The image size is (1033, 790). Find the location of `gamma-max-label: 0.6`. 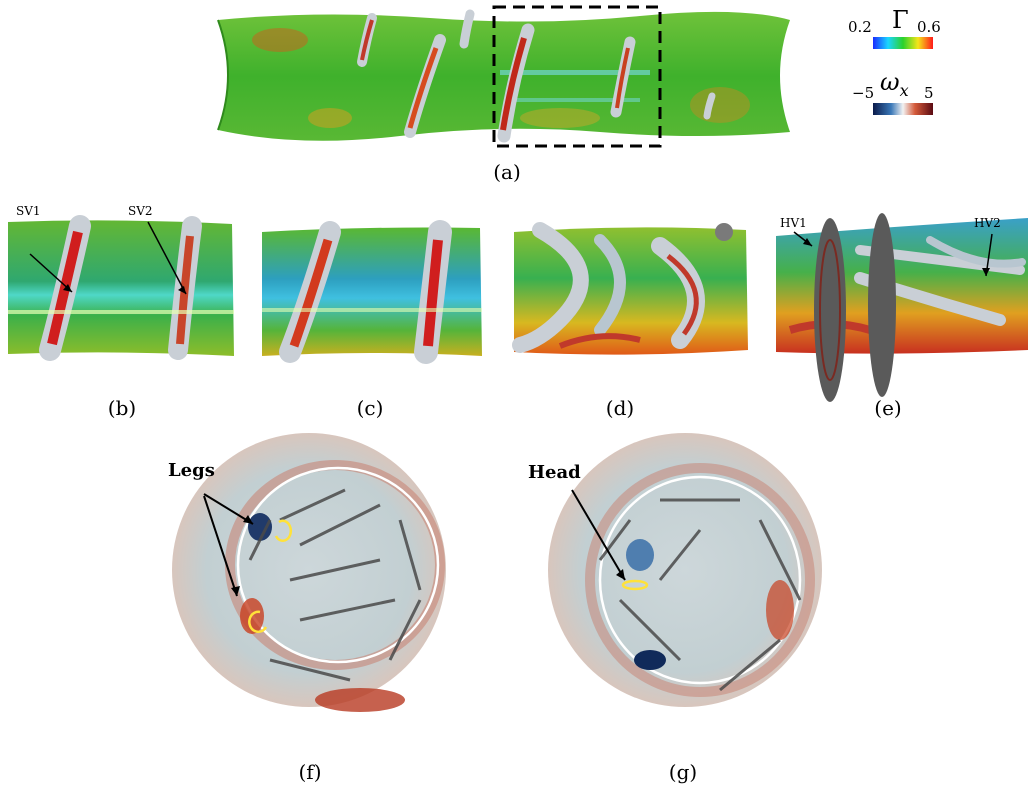

gamma-max-label: 0.6 is located at coordinates (929, 27).